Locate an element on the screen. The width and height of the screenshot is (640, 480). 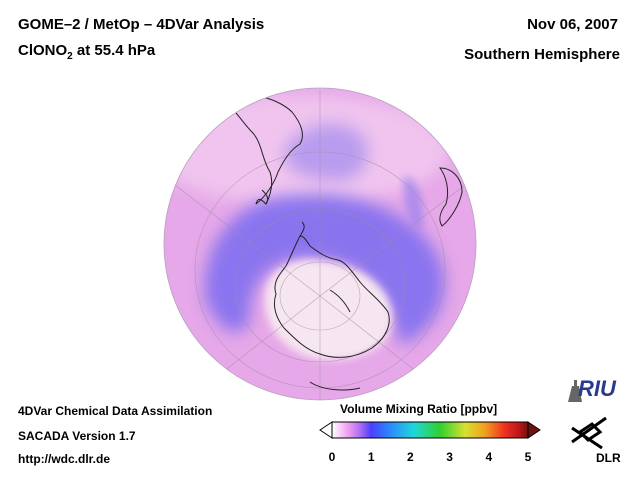
species-label: ClONO2 at 55.4 hPa is located at coordinates (86, 52).